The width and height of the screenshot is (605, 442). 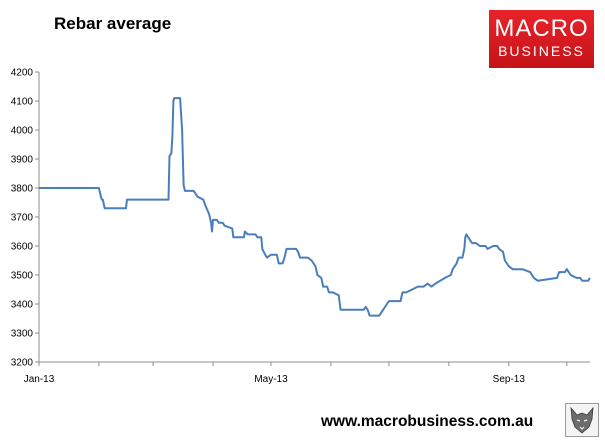 What do you see at coordinates (509, 379) in the screenshot?
I see `x-tick-label: Sep-13` at bounding box center [509, 379].